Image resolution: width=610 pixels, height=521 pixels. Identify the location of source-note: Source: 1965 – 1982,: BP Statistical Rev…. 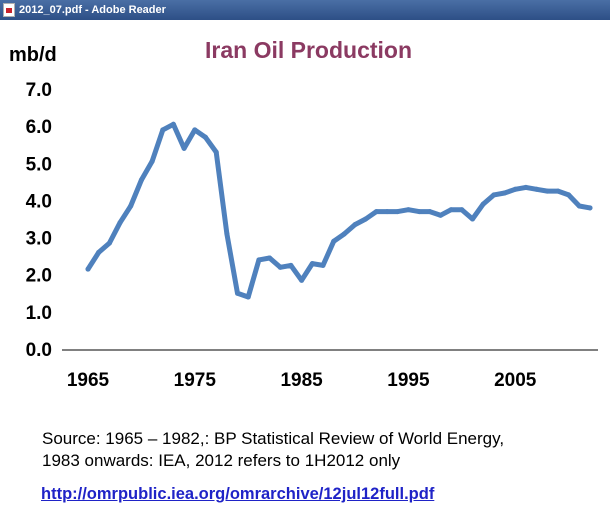
(322, 450).